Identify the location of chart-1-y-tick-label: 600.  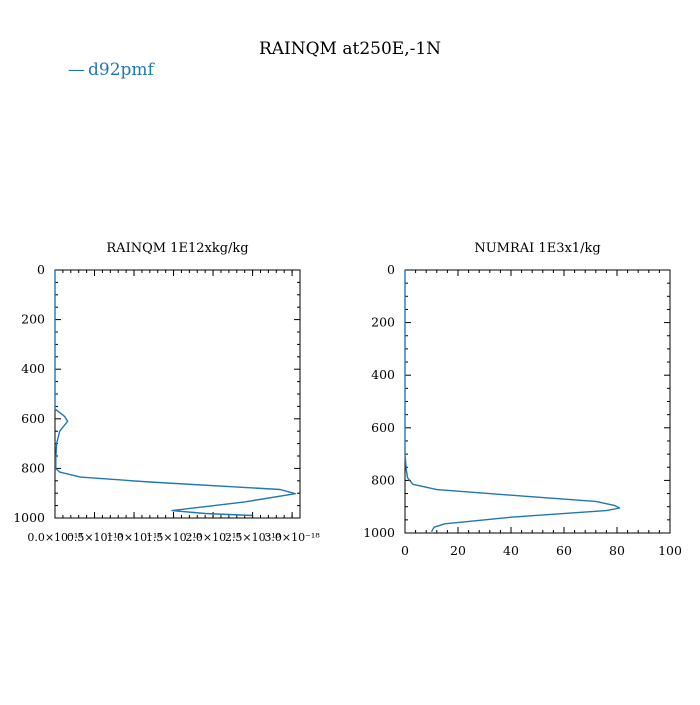
(383, 427).